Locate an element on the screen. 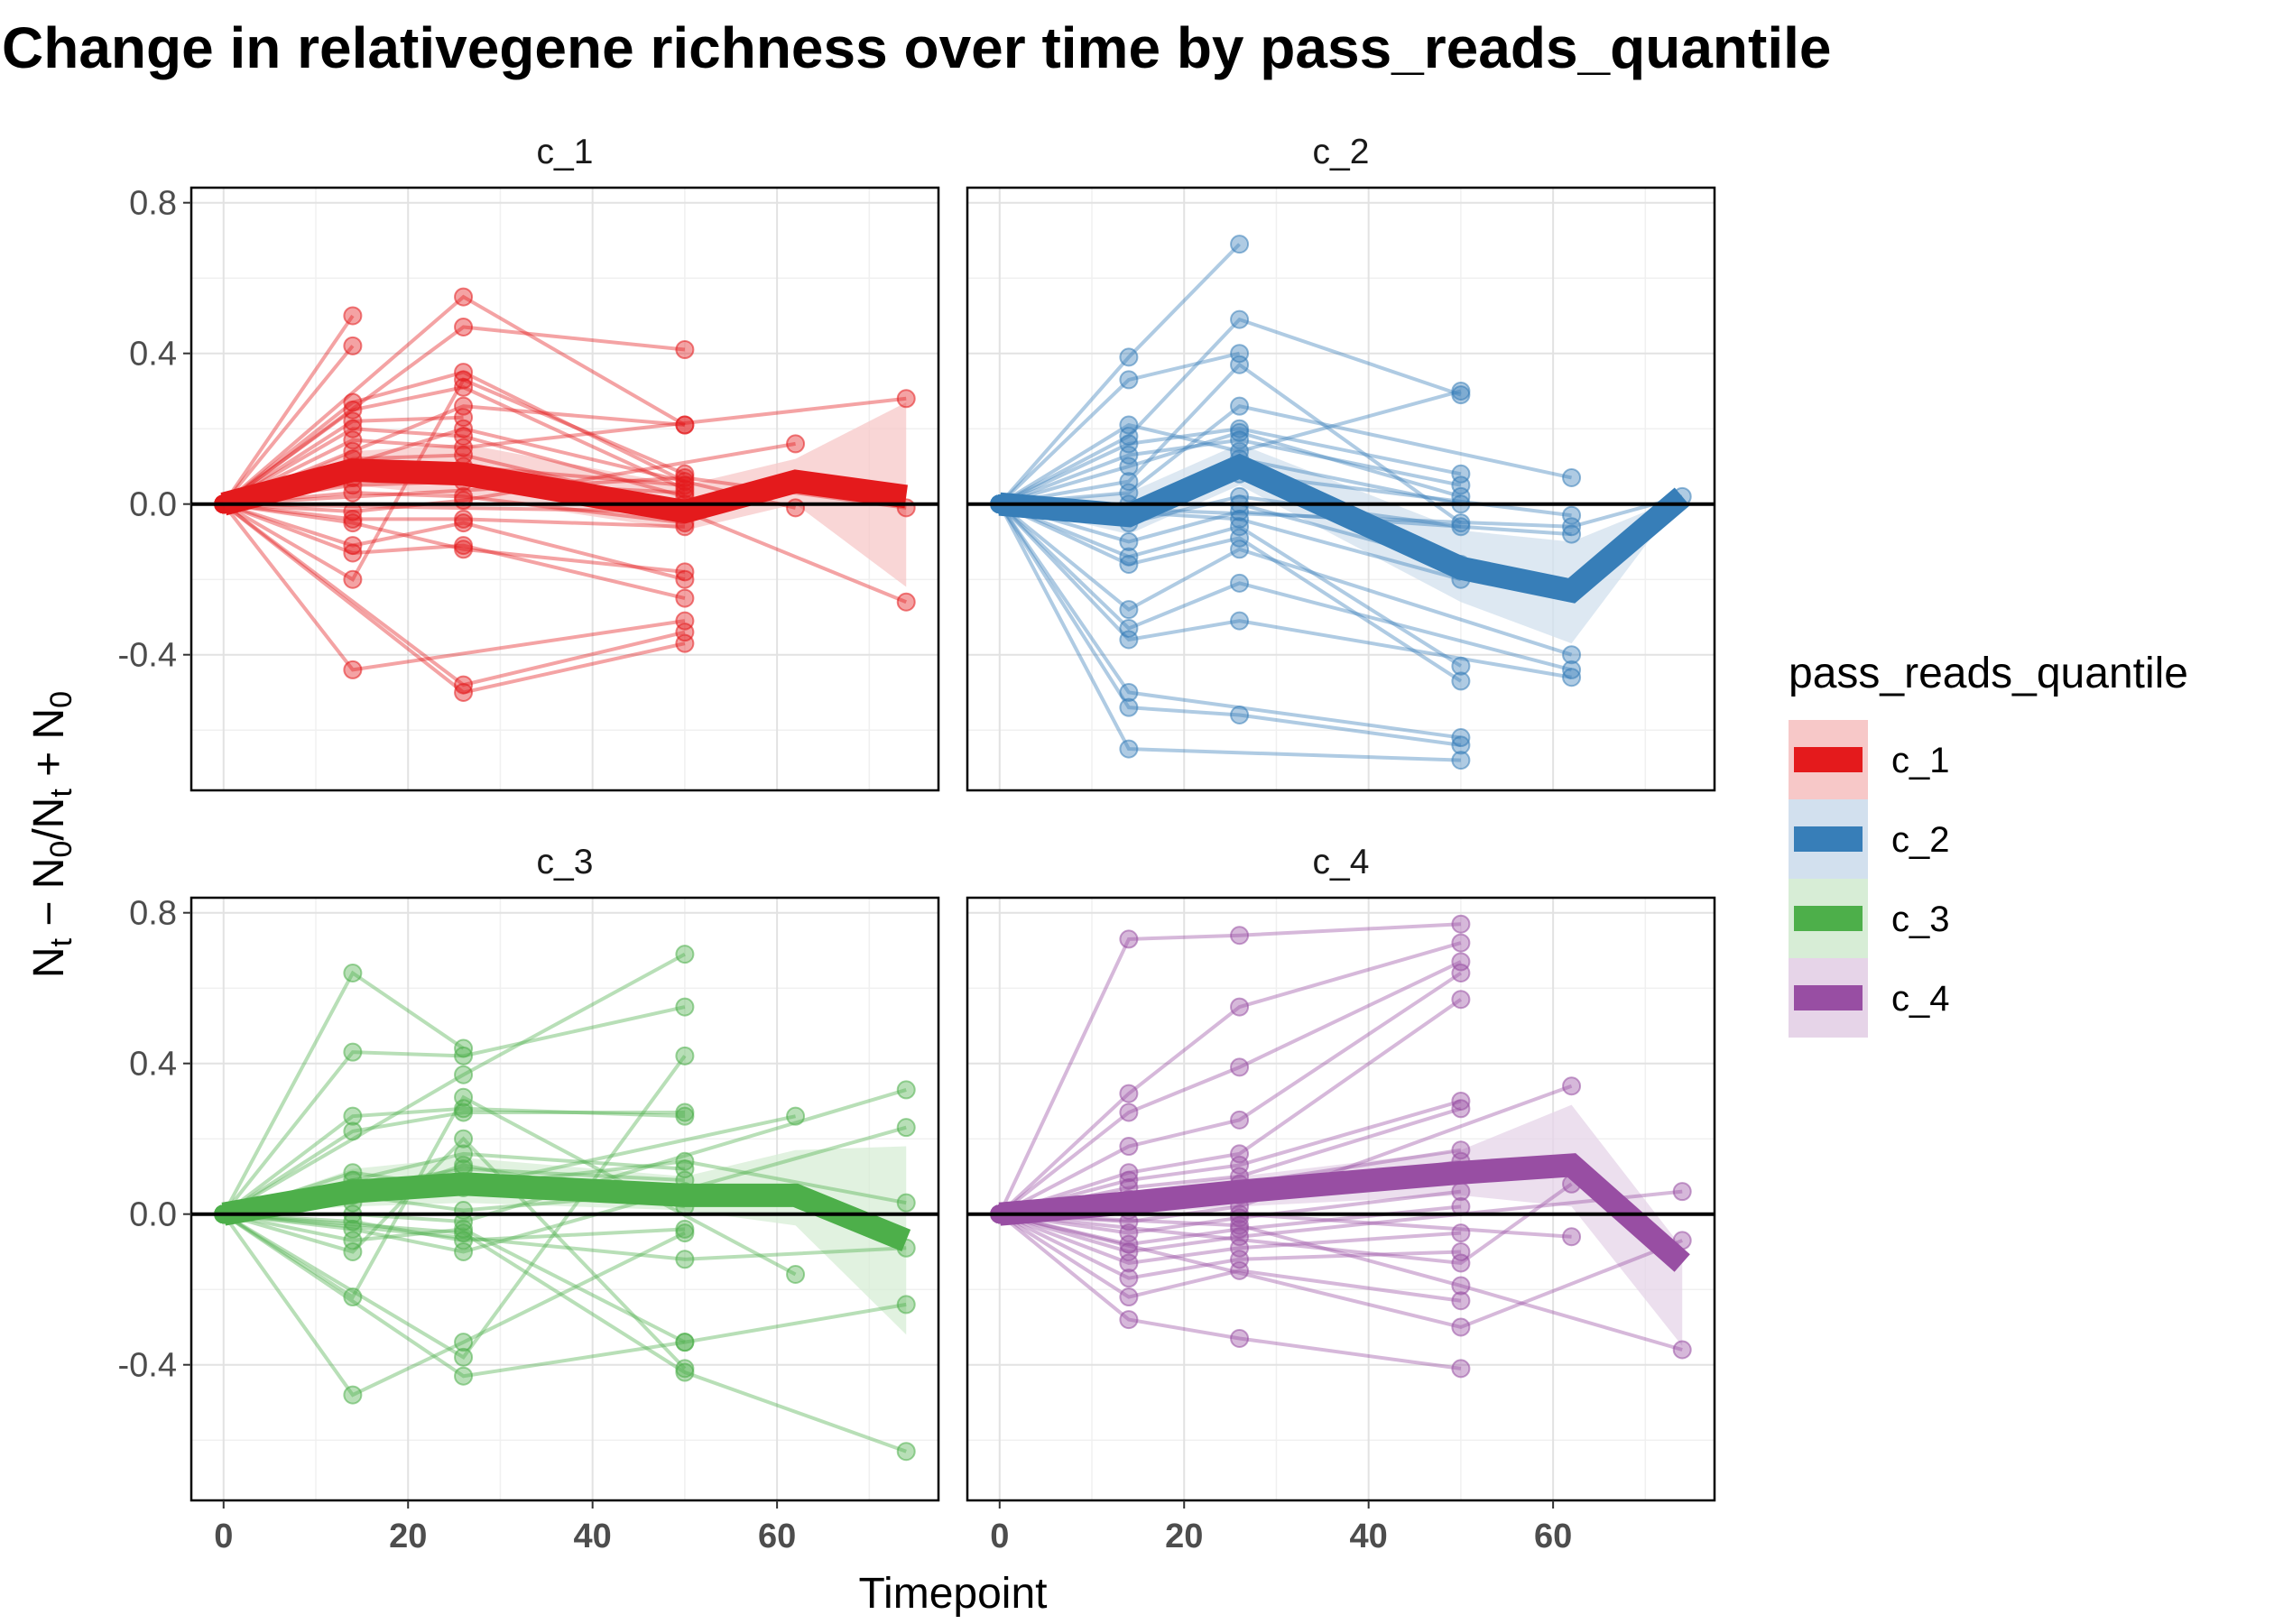  facet-strip-label: c_3 is located at coordinates (566, 862).